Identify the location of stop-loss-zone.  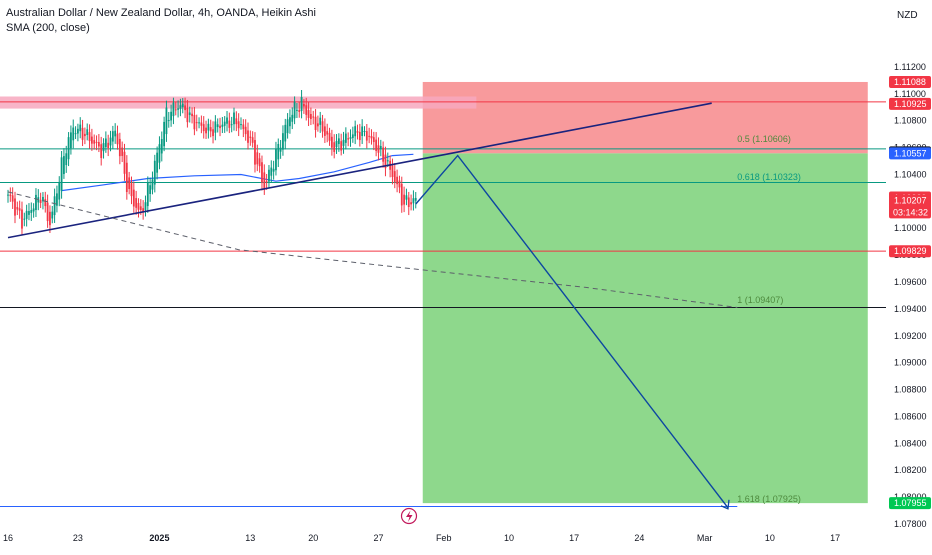
(645, 117).